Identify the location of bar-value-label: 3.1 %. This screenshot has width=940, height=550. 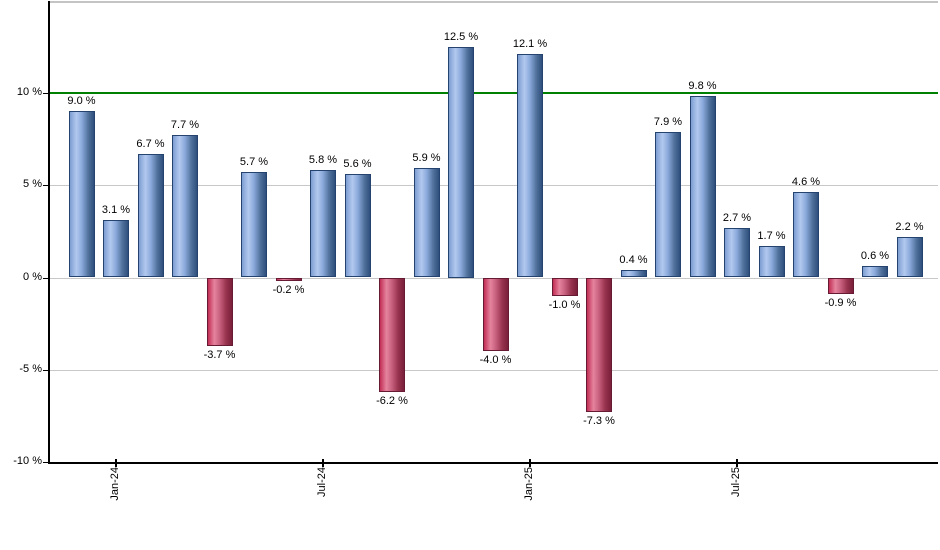
(116, 210).